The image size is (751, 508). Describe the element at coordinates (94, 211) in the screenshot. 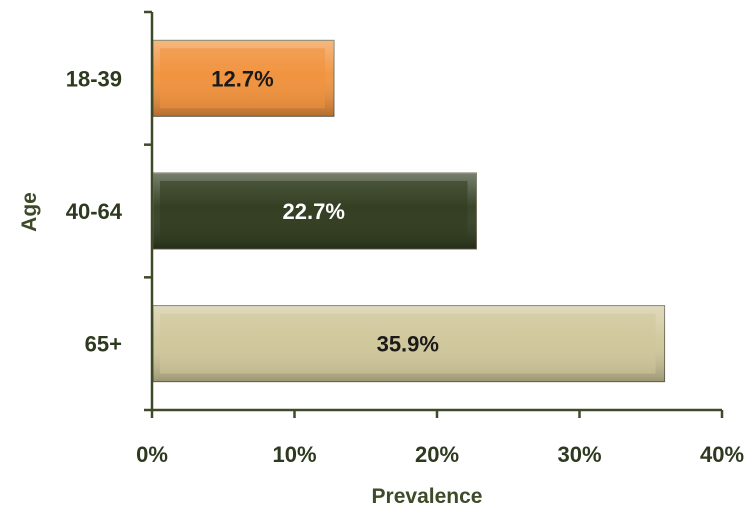

I see `category-label: 40-64` at that location.